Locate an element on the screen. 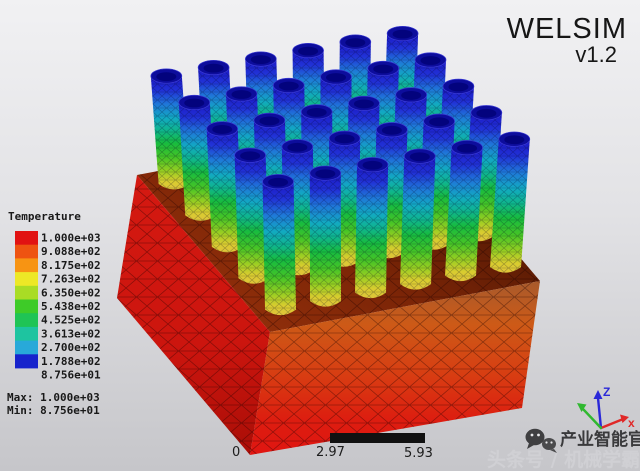  x-axis-arrow-icon is located at coordinates (624, 418).